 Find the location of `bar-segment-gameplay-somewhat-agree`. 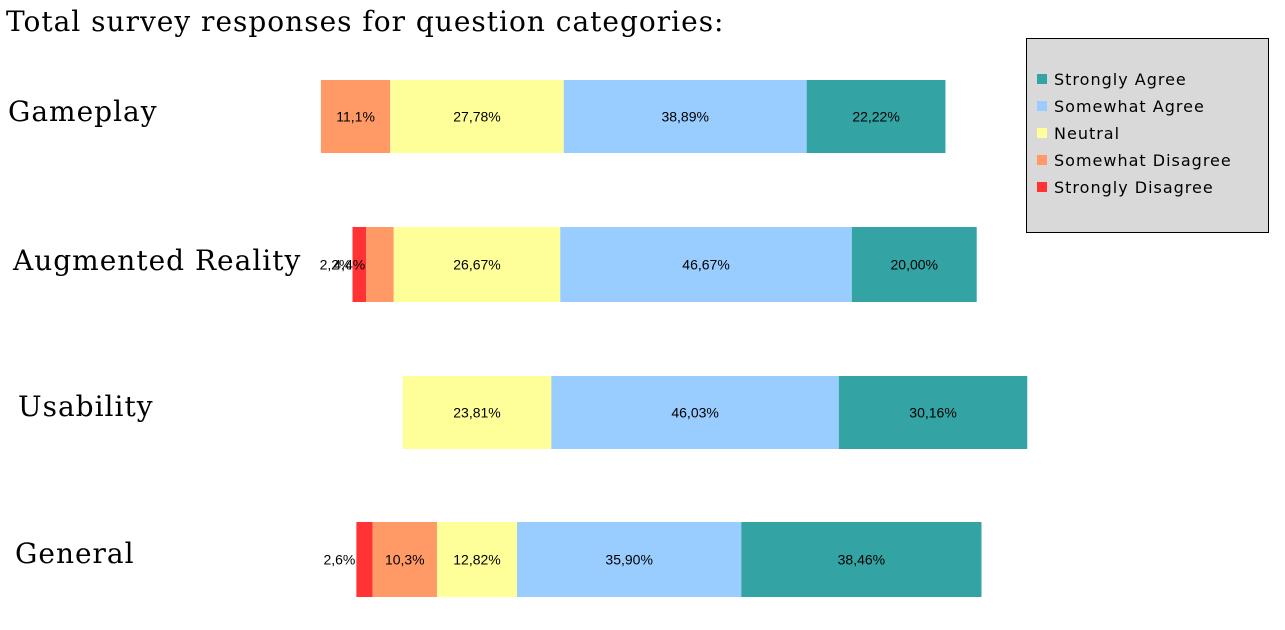

bar-segment-gameplay-somewhat-agree is located at coordinates (685, 116).